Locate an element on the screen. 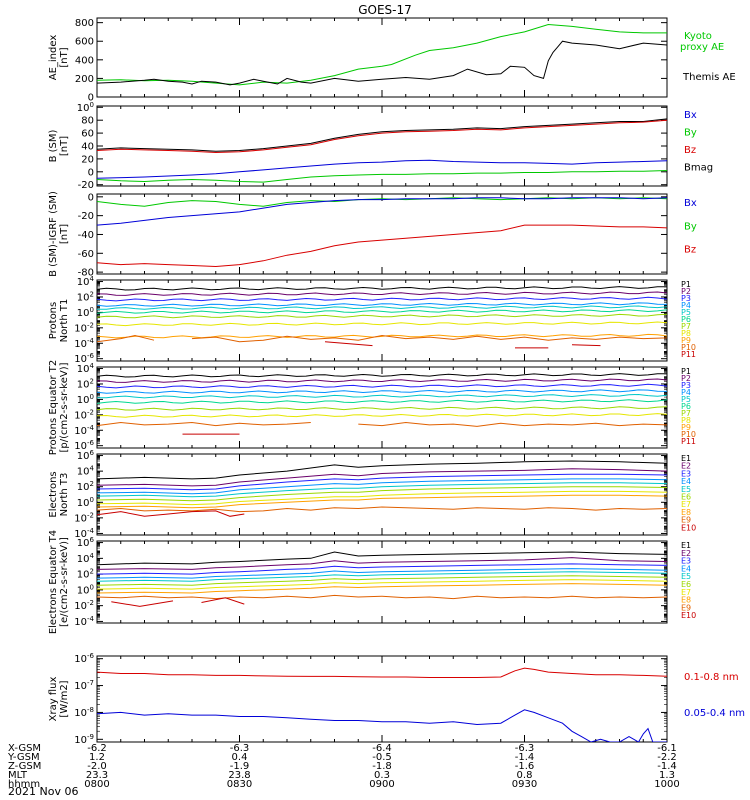 The height and width of the screenshot is (800, 750). y-axis-label-unit: [W/m2] is located at coordinates (64, 698).